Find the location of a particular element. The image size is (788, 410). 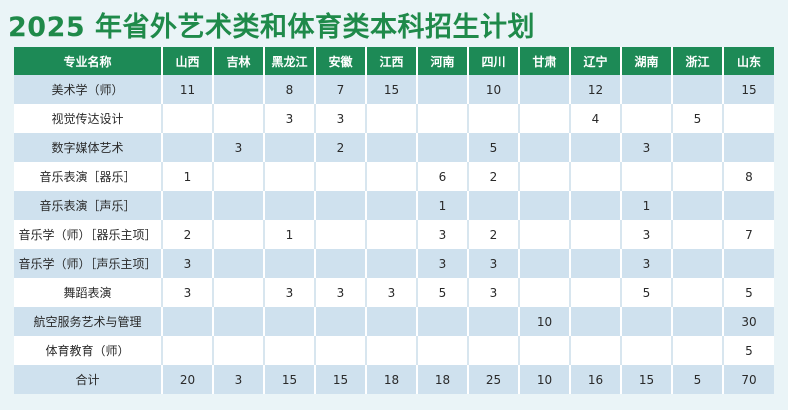

quota-cell: 10 is located at coordinates (544, 379).